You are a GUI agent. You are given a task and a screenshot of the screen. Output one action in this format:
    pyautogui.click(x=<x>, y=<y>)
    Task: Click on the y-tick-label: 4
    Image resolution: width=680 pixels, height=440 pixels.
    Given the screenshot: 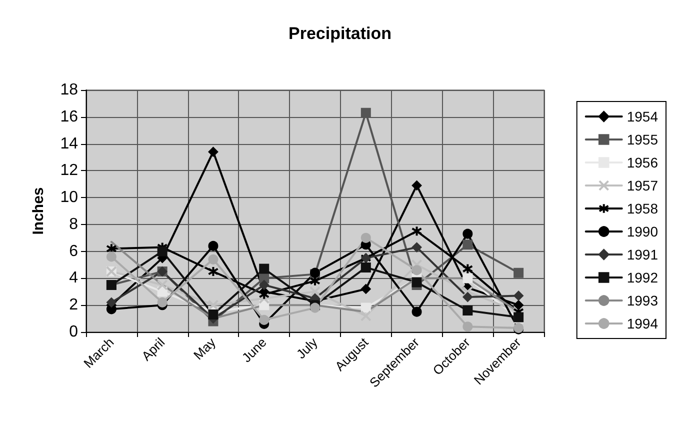 What is the action you would take?
    pyautogui.click(x=73, y=278)
    